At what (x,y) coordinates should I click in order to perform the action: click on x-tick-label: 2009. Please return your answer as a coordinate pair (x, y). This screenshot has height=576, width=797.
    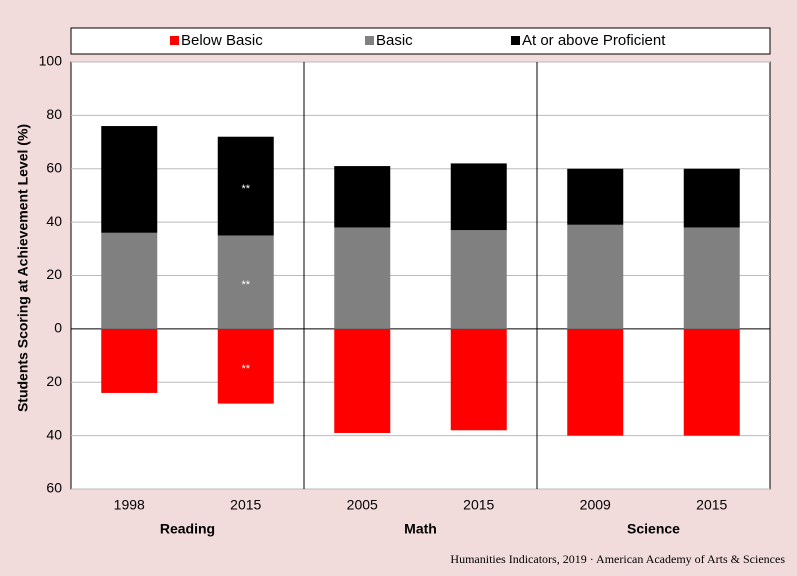
    Looking at the image, I should click on (595, 505).